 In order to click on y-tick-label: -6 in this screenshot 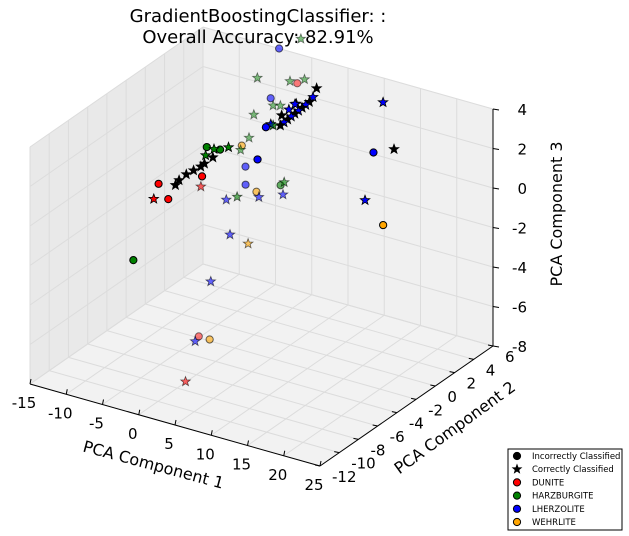, I will do `click(397, 437)`.